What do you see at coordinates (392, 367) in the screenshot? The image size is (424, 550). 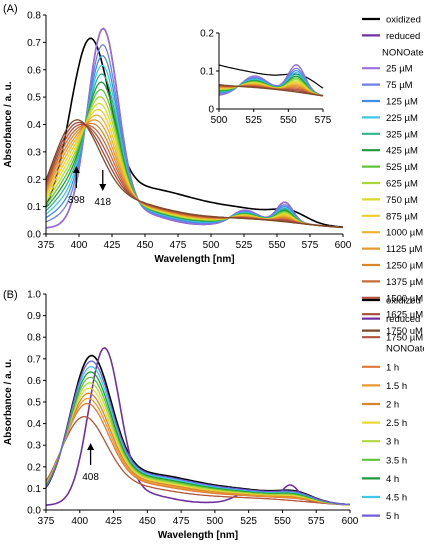 I see `legend-label: 1 h` at bounding box center [392, 367].